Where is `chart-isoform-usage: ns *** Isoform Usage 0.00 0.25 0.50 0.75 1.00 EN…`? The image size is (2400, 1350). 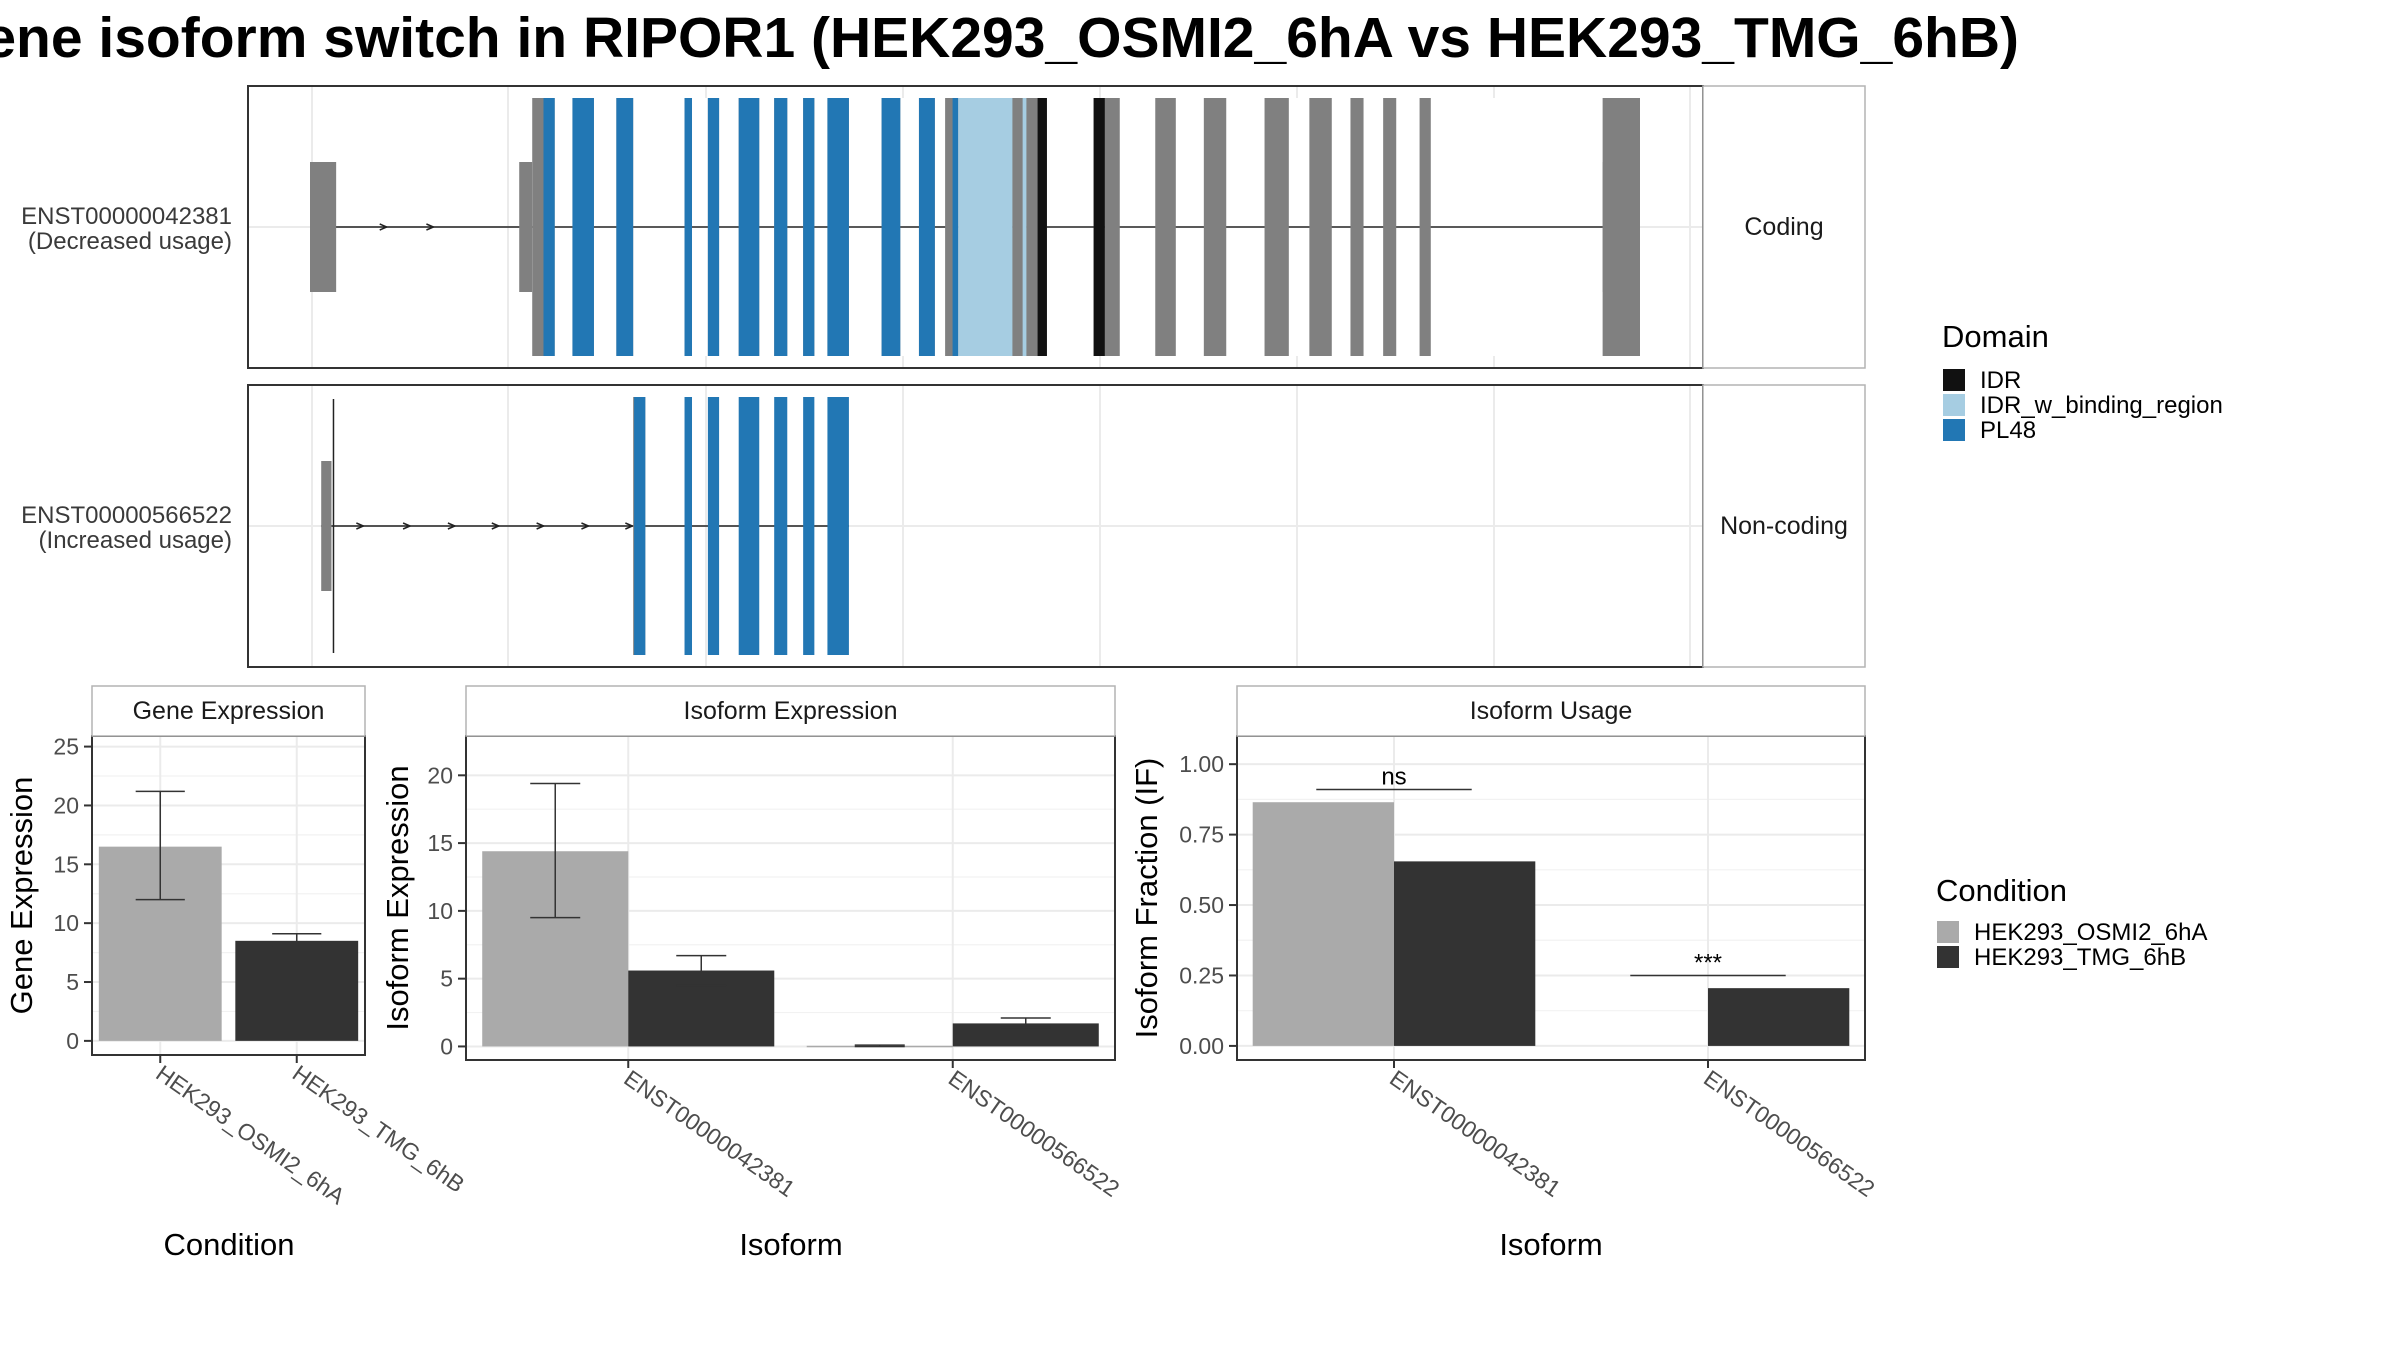
chart-isoform-usage: ns *** Isoform Usage 0.00 0.25 0.50 0.75 1.00 EN… is located at coordinates (1504, 973).